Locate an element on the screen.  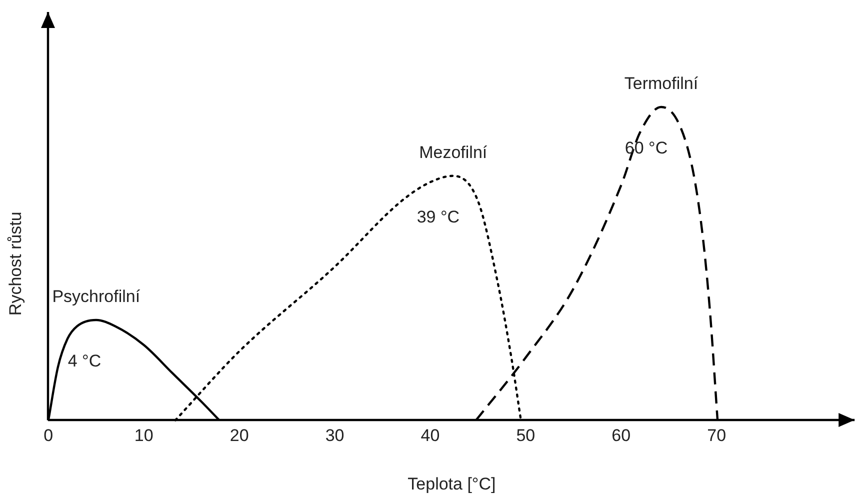
x-tick-label: 0 is located at coordinates (49, 436).